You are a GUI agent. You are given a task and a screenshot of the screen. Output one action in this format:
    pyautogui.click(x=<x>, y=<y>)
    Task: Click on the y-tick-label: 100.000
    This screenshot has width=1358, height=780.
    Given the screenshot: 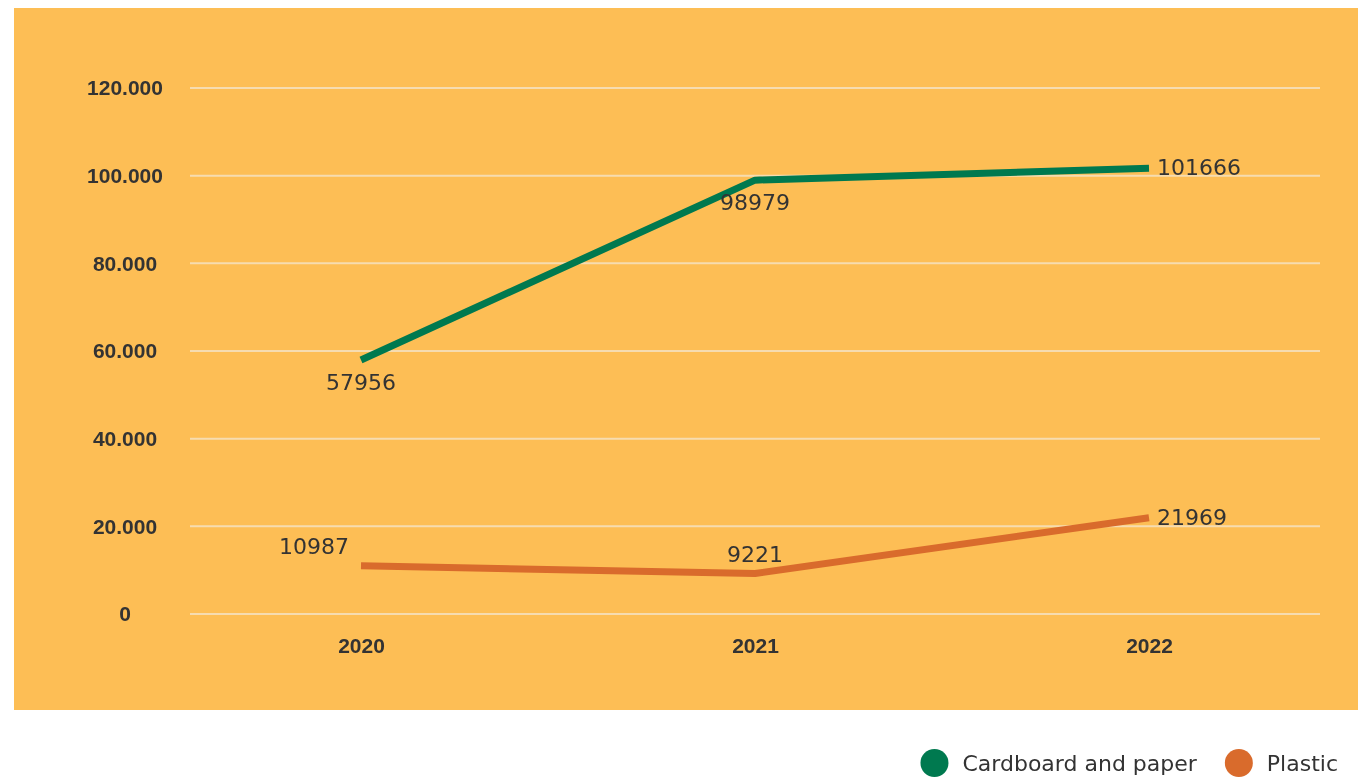 What is the action you would take?
    pyautogui.click(x=125, y=175)
    